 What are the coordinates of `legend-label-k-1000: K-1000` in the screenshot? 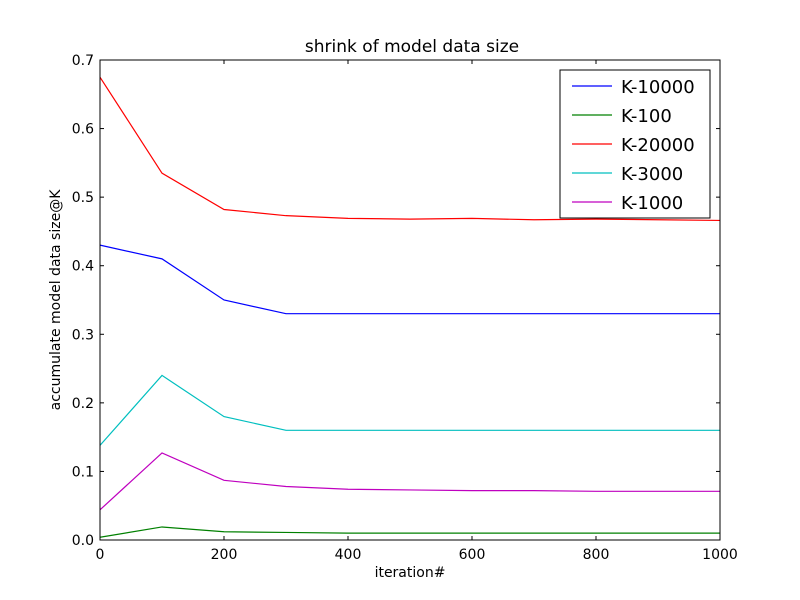 It's located at (652, 203).